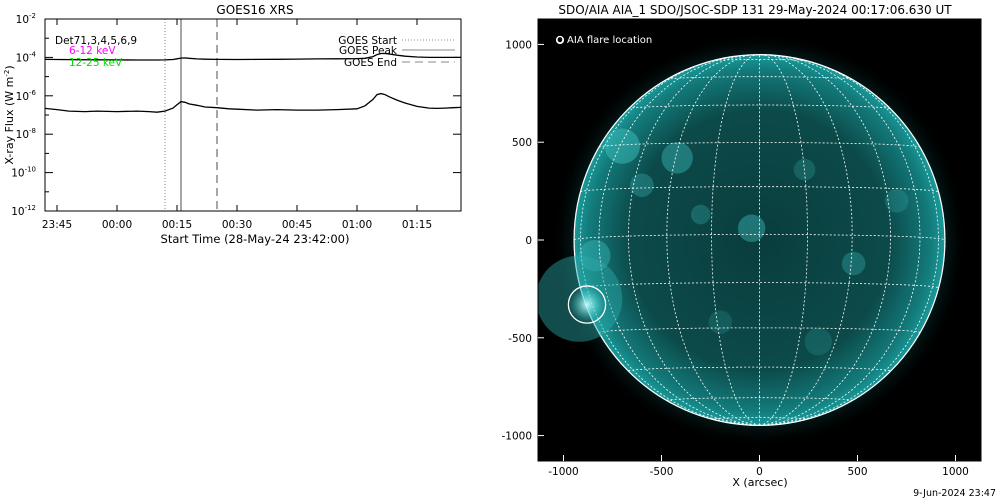 Image resolution: width=1000 pixels, height=500 pixels. Describe the element at coordinates (26, 134) in the screenshot. I see `goes-y-tick-label: 10⁻⁸` at that location.